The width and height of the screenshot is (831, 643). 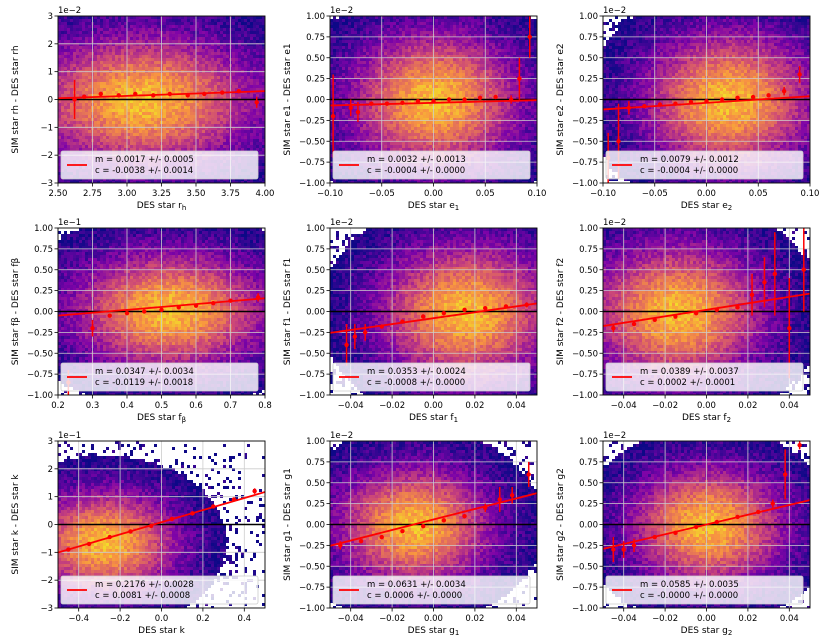 I want to click on y-tick-label: 0, so click(x=50, y=101).